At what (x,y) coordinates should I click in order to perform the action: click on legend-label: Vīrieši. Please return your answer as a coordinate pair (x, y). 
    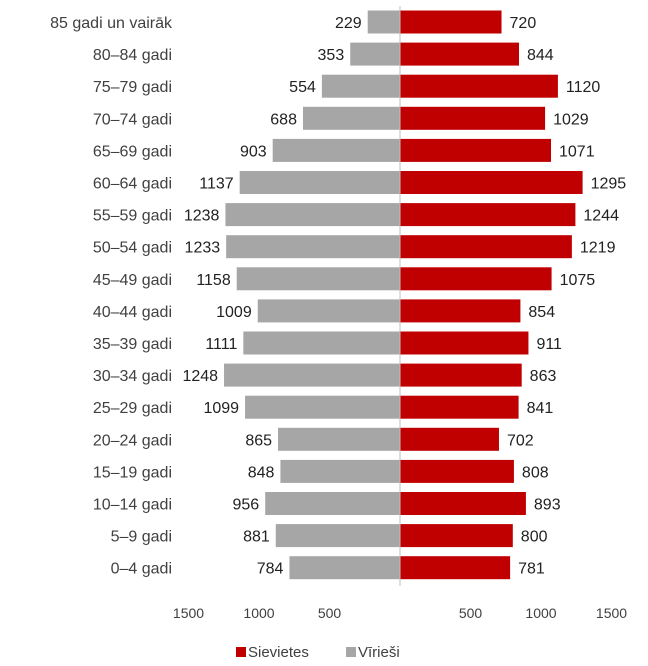
    Looking at the image, I should click on (379, 652).